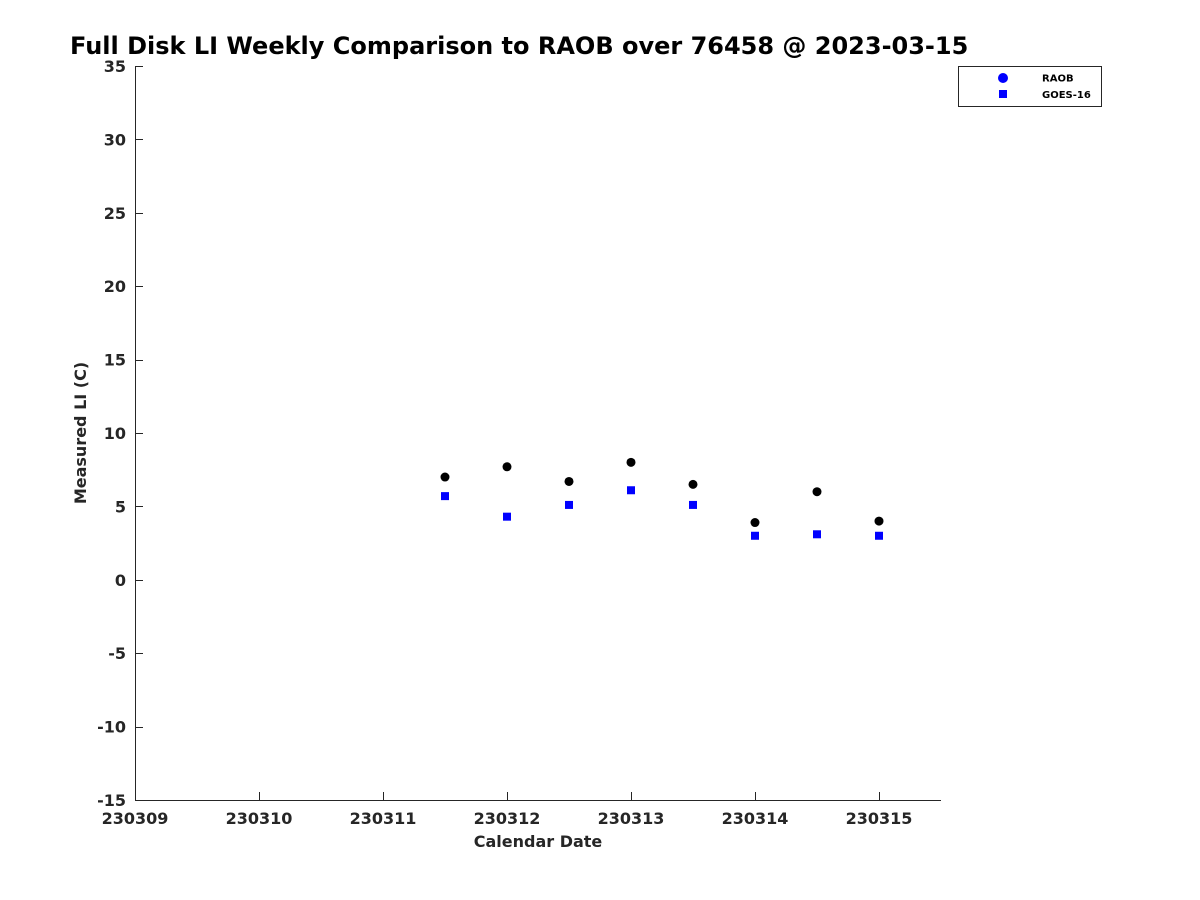  What do you see at coordinates (135, 818) in the screenshot?
I see `x-tick-label: 230309` at bounding box center [135, 818].